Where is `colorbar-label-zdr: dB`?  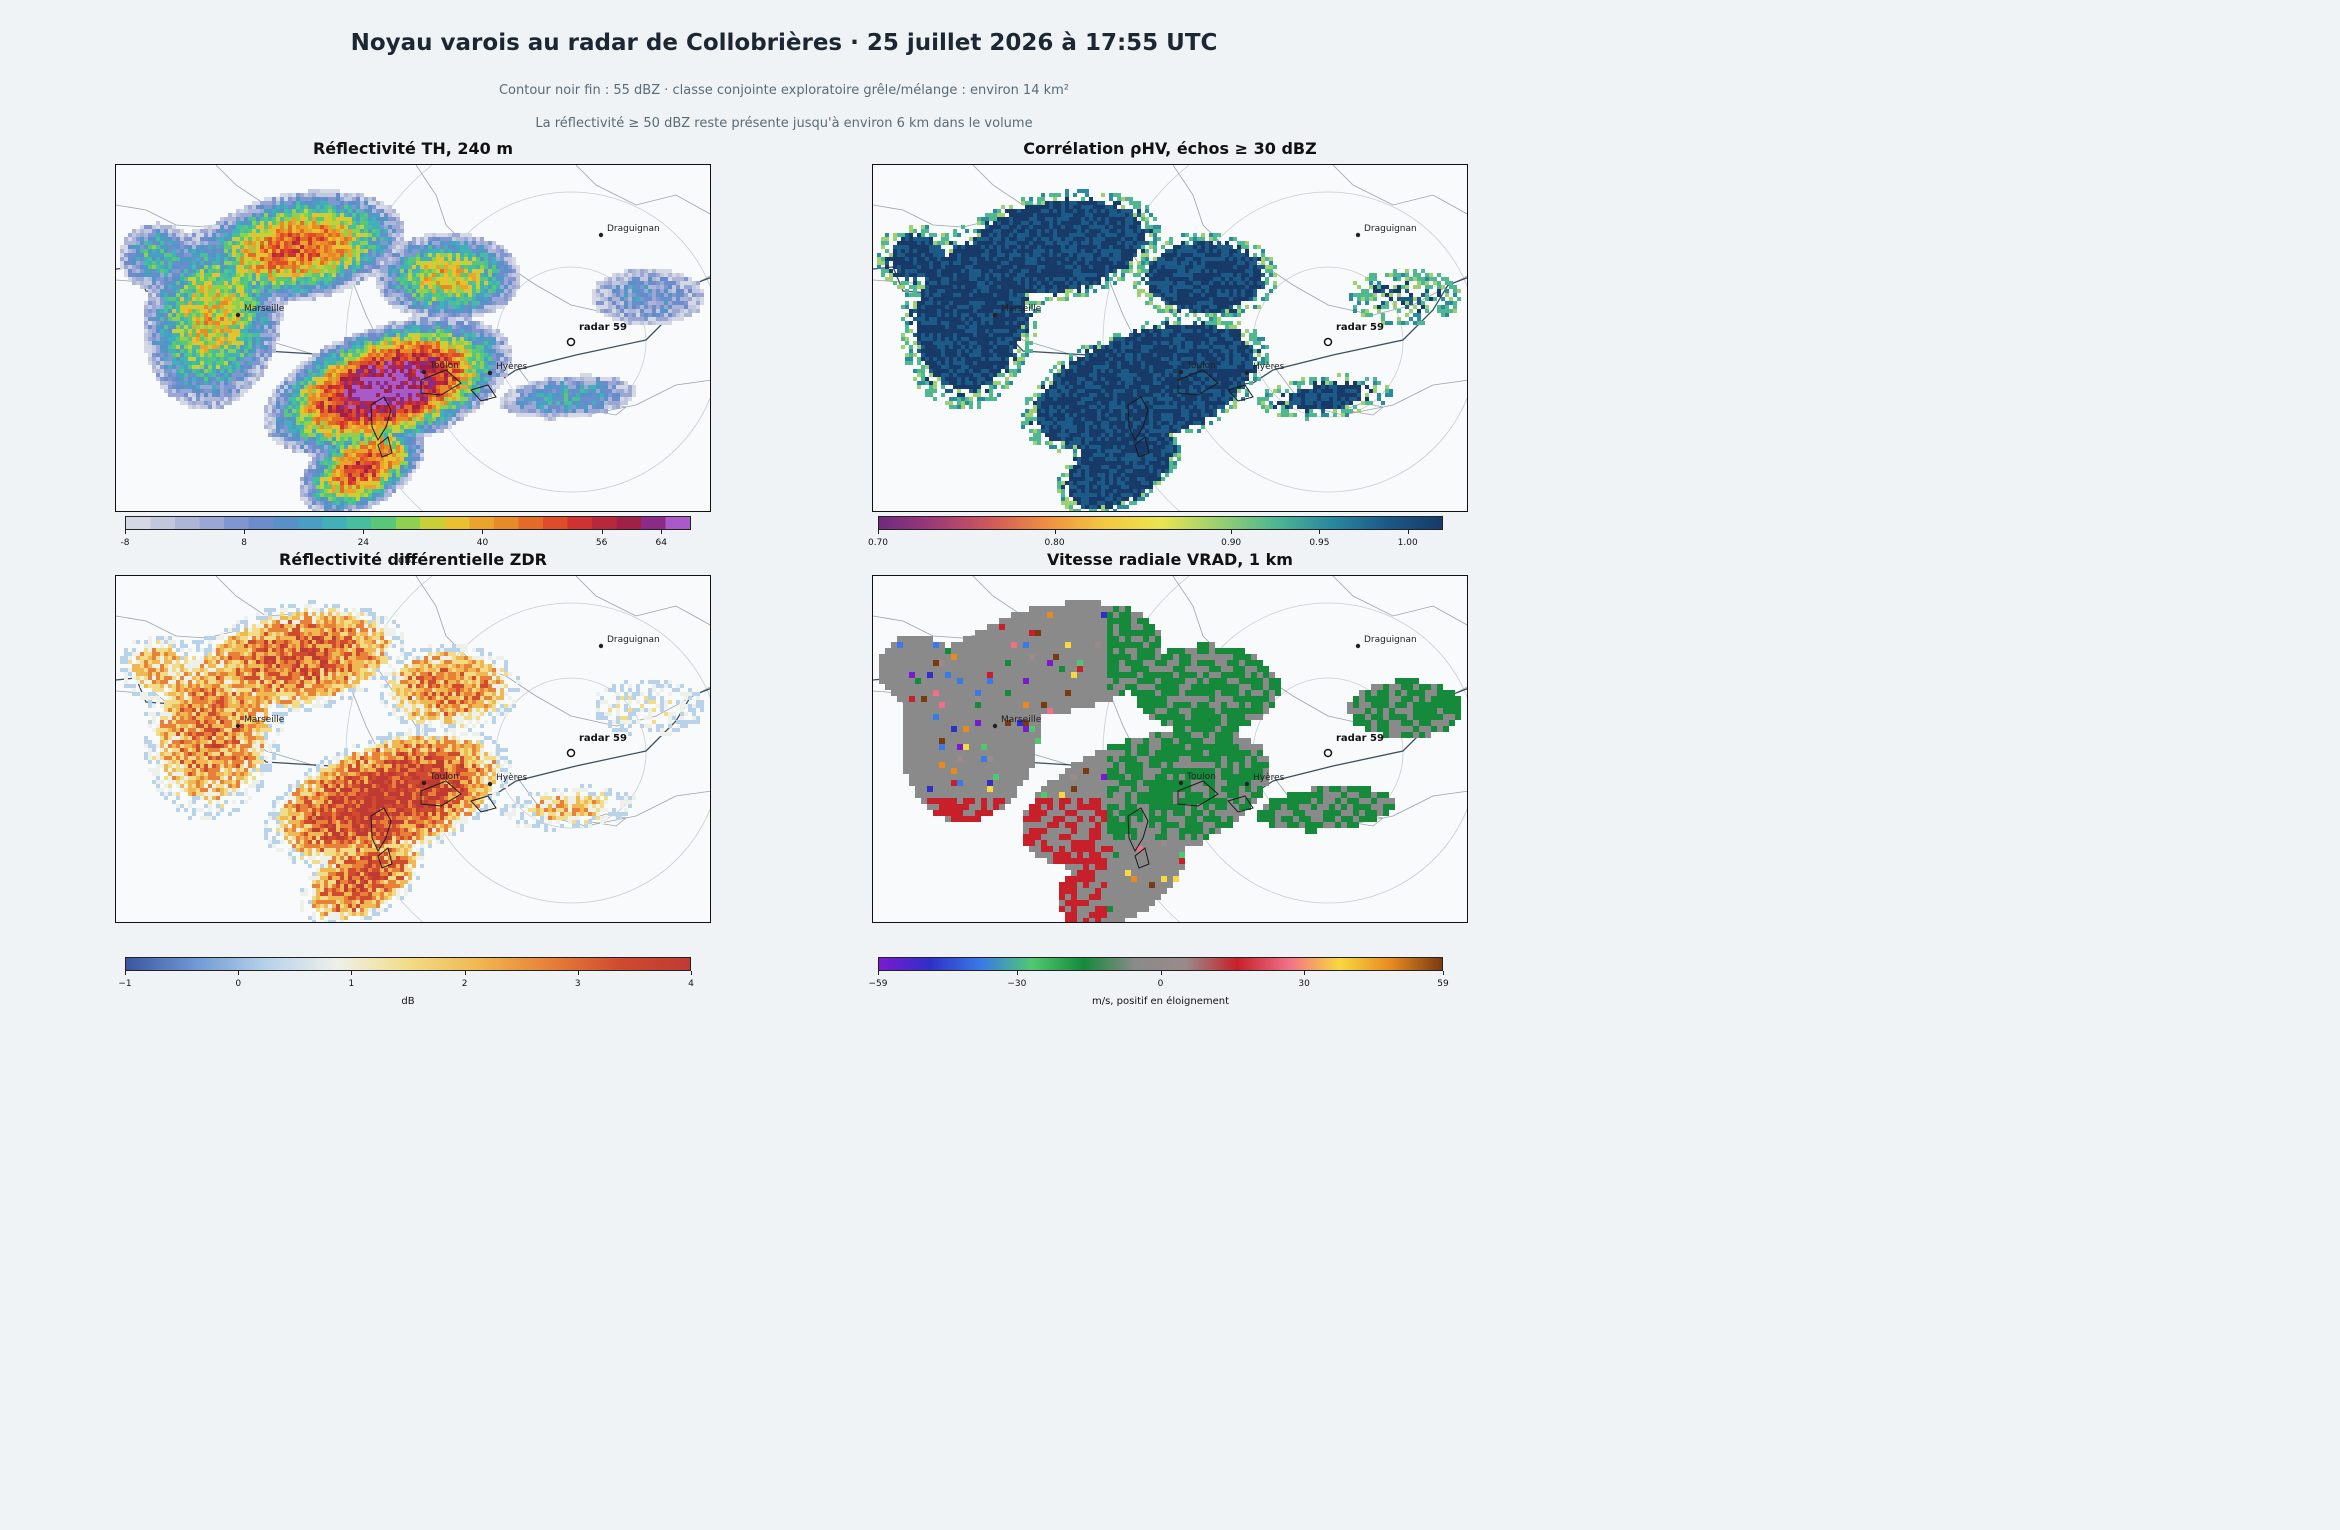
colorbar-label-zdr: dB is located at coordinates (408, 1001).